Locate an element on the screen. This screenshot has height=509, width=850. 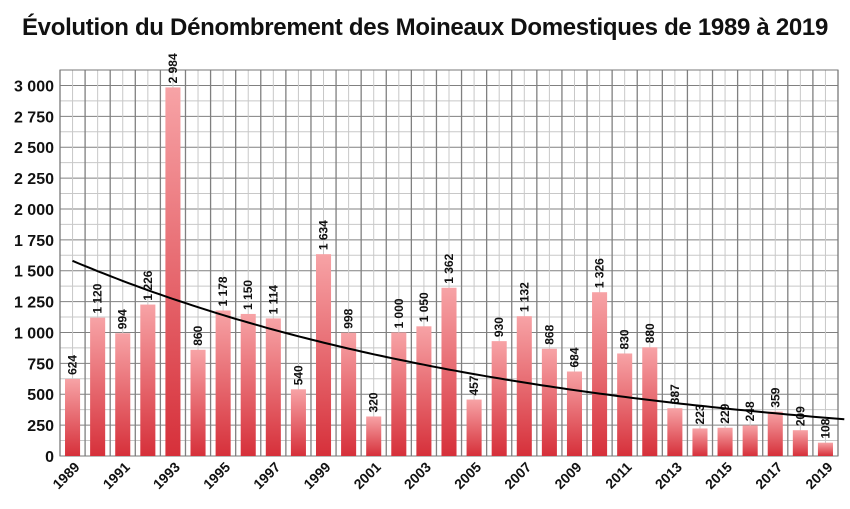
bar-2004 is located at coordinates (449, 371).